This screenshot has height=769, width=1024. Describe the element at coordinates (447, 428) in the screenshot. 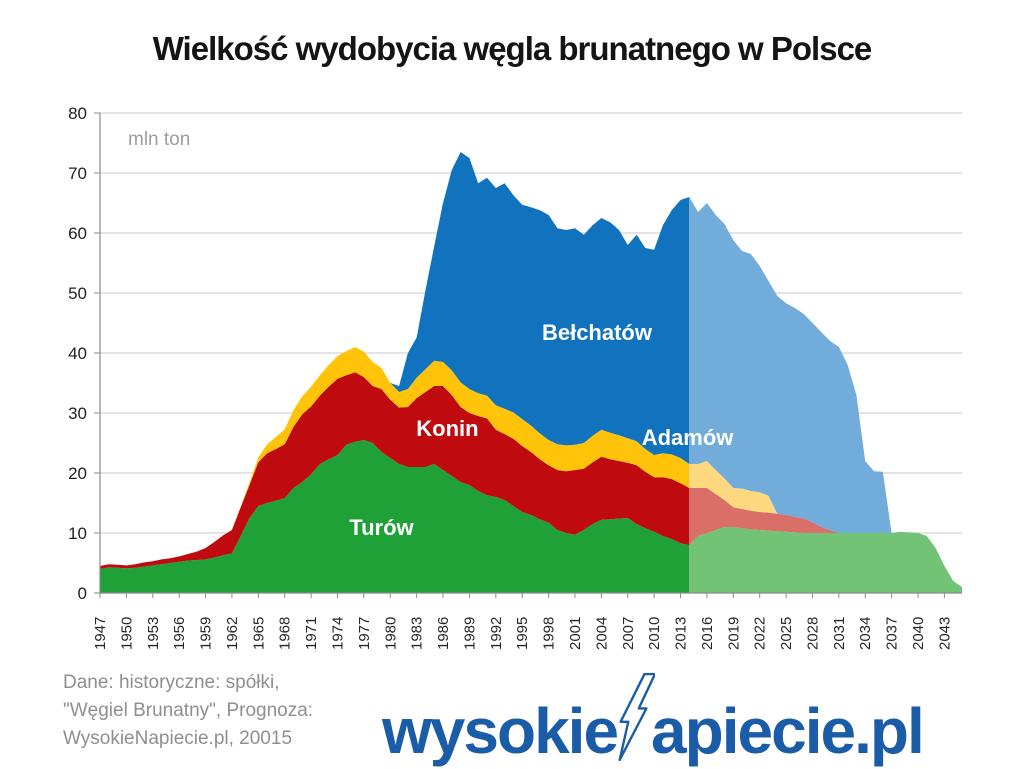

I see `series-label-konin: Konin` at that location.